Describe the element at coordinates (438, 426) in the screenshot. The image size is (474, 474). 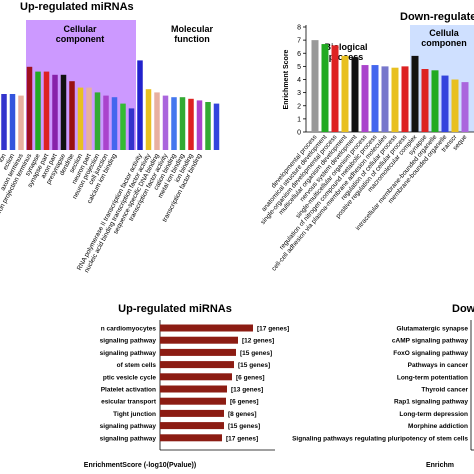
I see `y-tick-label: Morphine addiction` at that location.